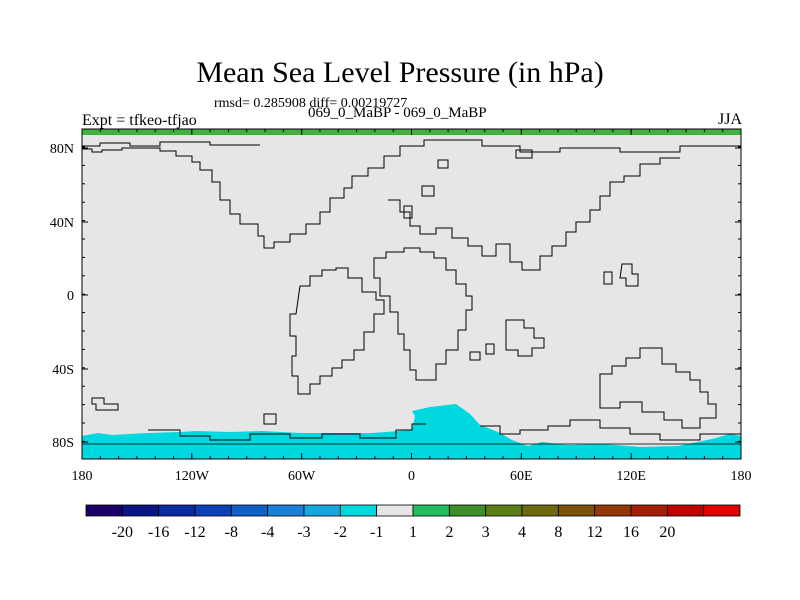  Describe the element at coordinates (595, 532) in the screenshot. I see `colorbar-label: 12` at that location.